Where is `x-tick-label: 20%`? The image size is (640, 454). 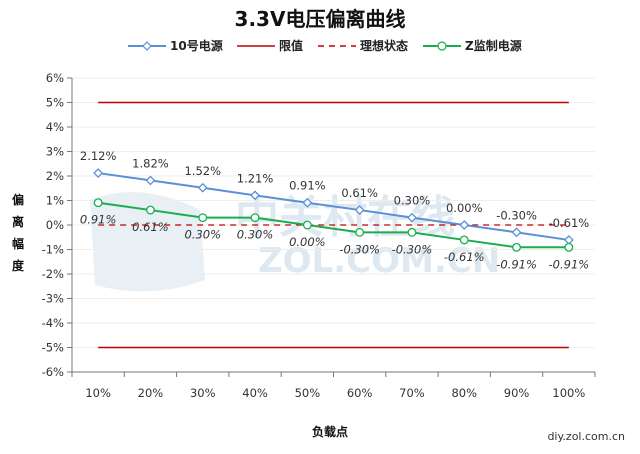 x-tick-label: 20% is located at coordinates (151, 393).